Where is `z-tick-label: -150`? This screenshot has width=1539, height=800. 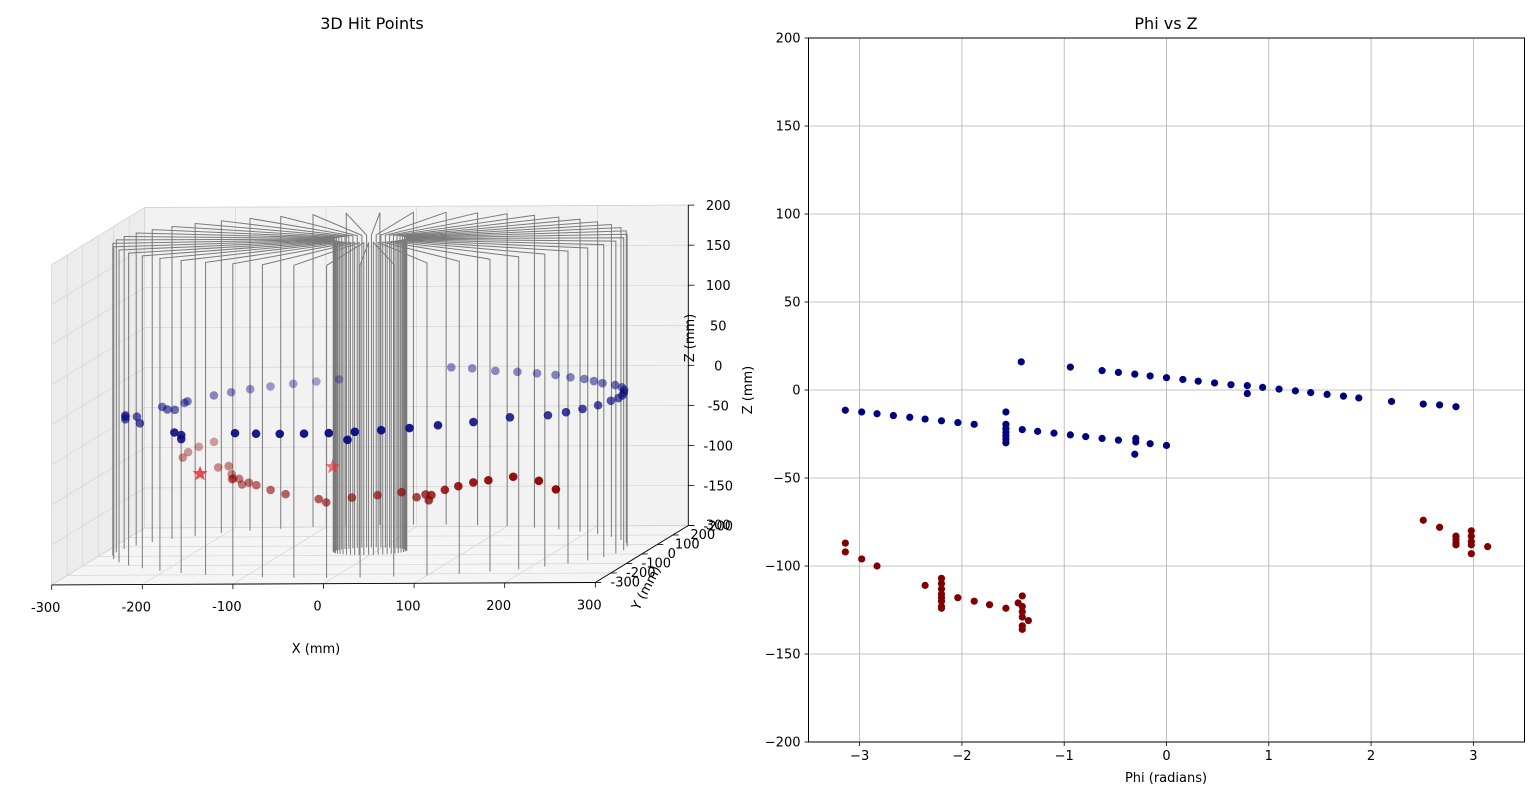
z-tick-label: -150 is located at coordinates (719, 486).